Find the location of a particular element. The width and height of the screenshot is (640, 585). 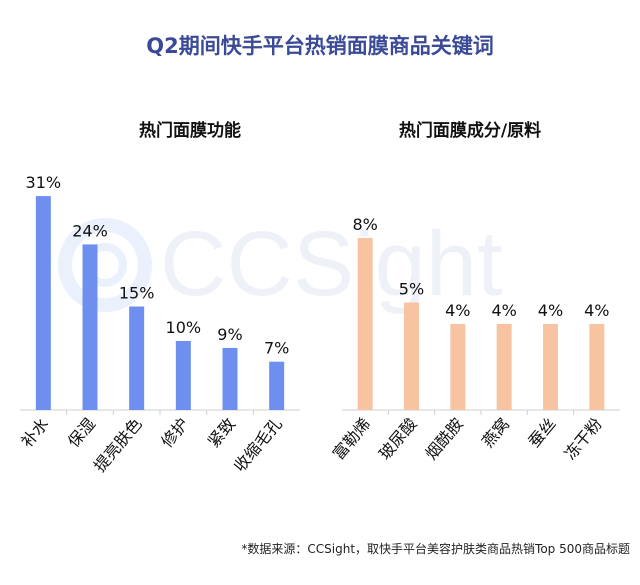

ingredient-category-label: 玻尿酸 is located at coordinates (397, 438).